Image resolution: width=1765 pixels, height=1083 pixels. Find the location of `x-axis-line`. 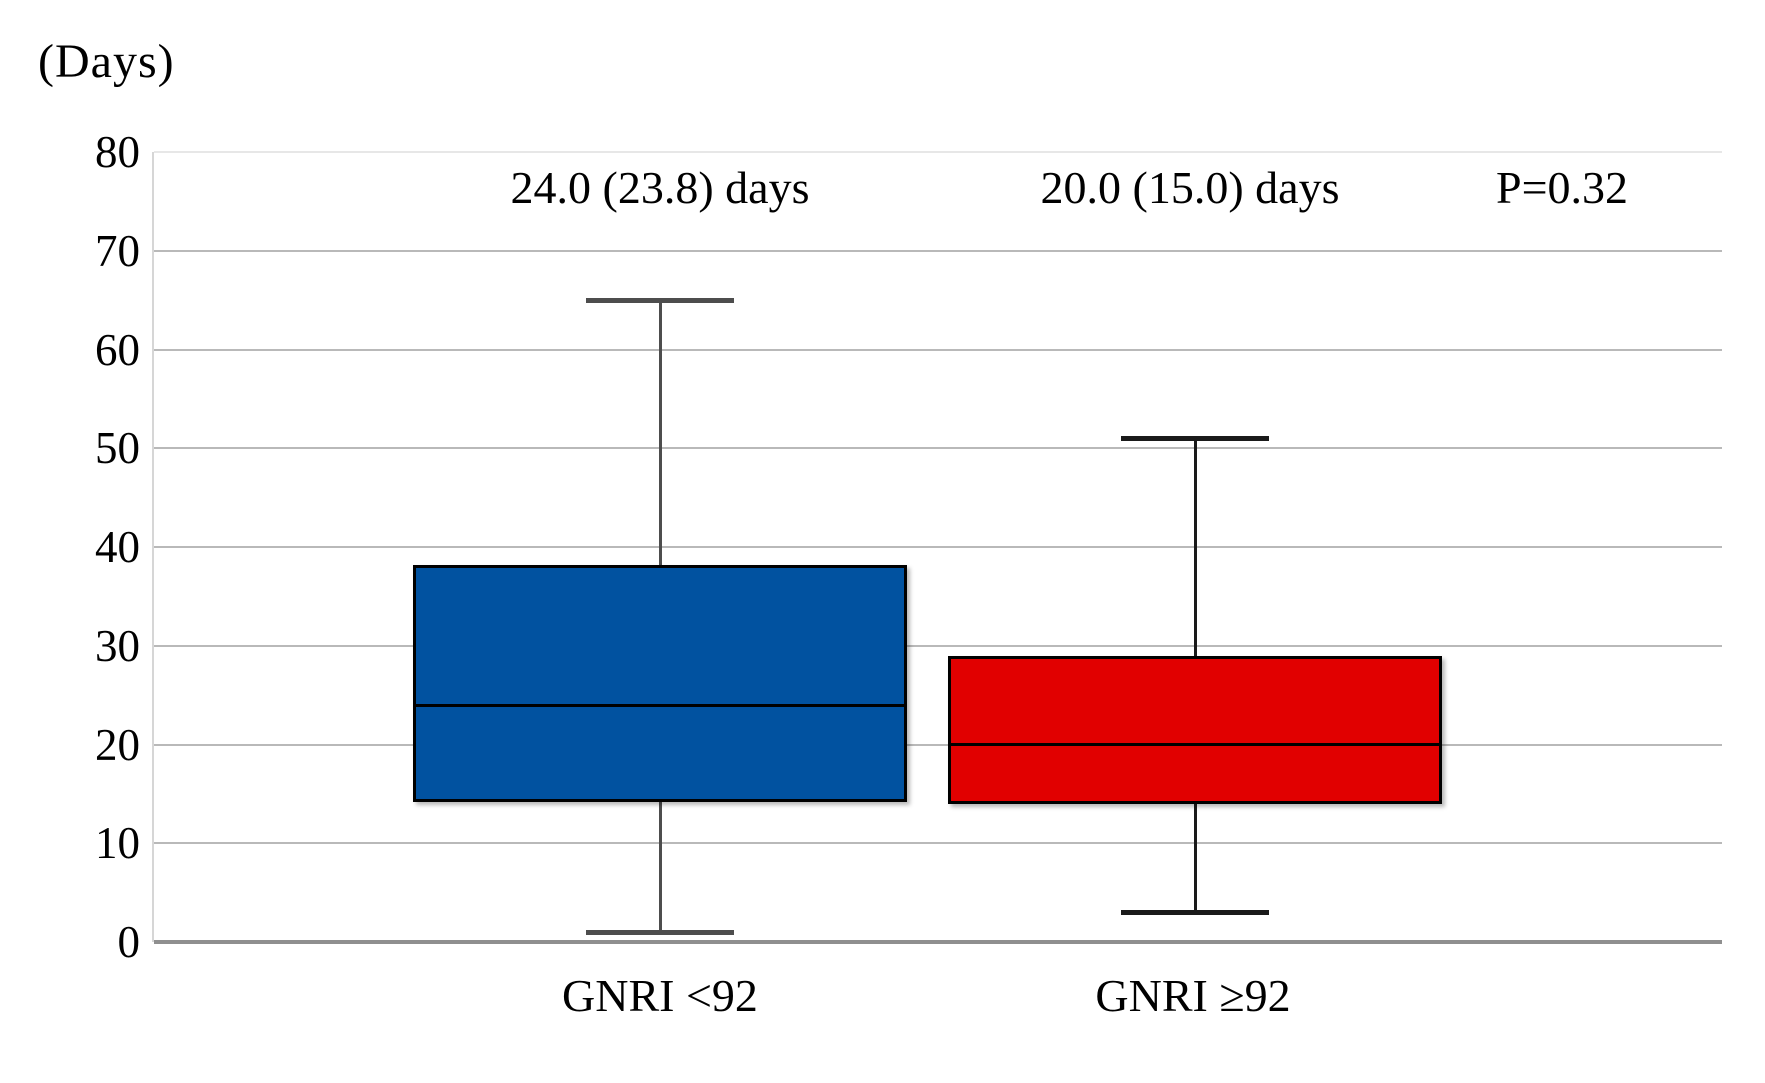

x-axis-line is located at coordinates (938, 942).